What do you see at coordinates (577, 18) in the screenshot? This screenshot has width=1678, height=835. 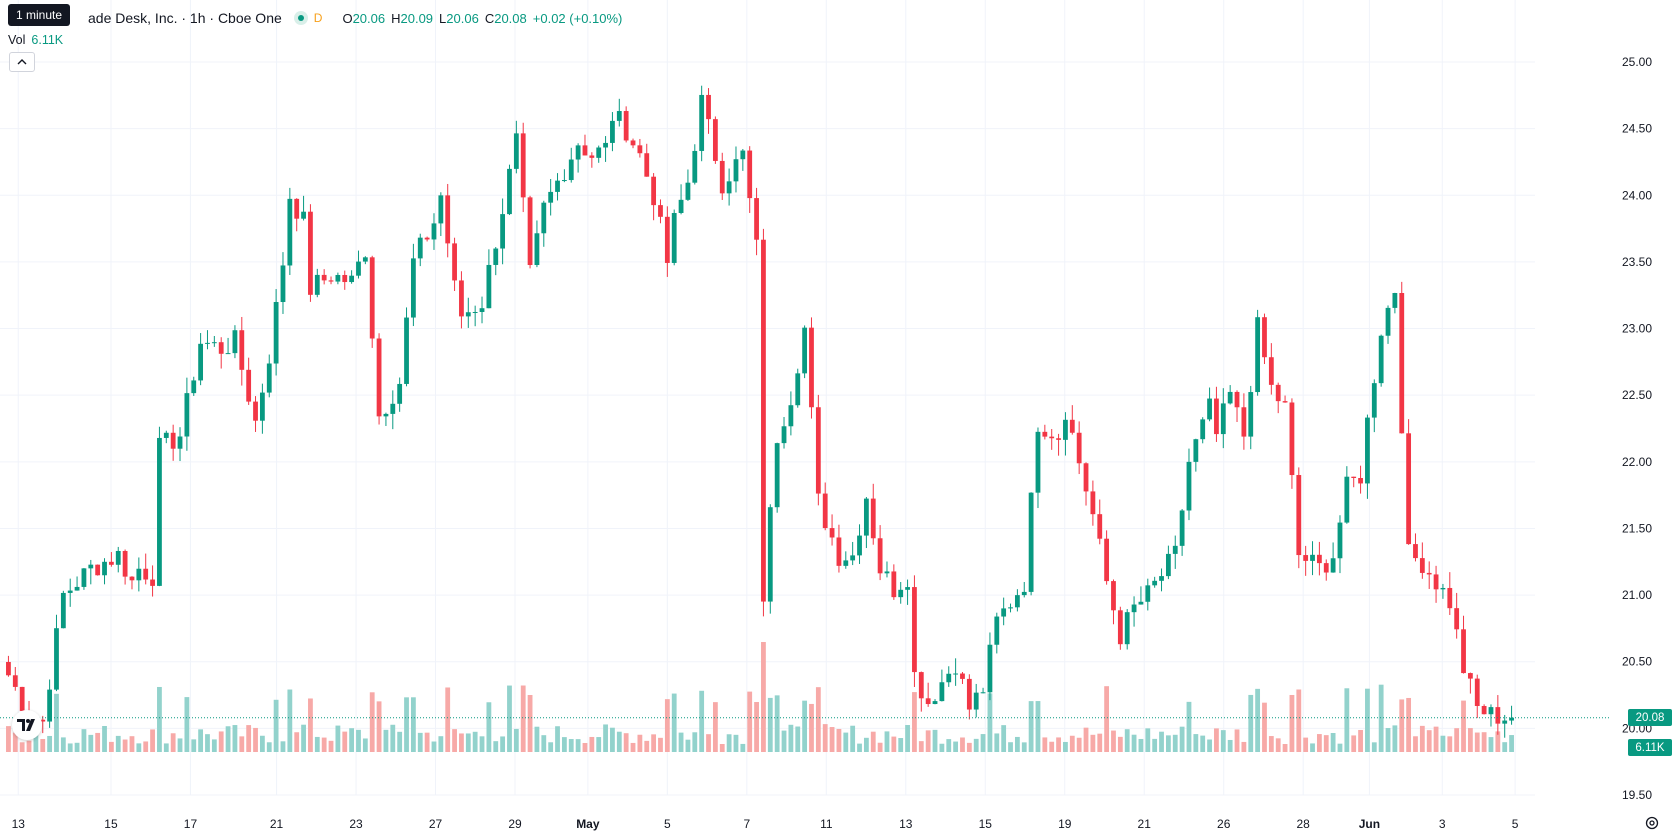 I see `change-value: +0.02 (+0.10%)` at bounding box center [577, 18].